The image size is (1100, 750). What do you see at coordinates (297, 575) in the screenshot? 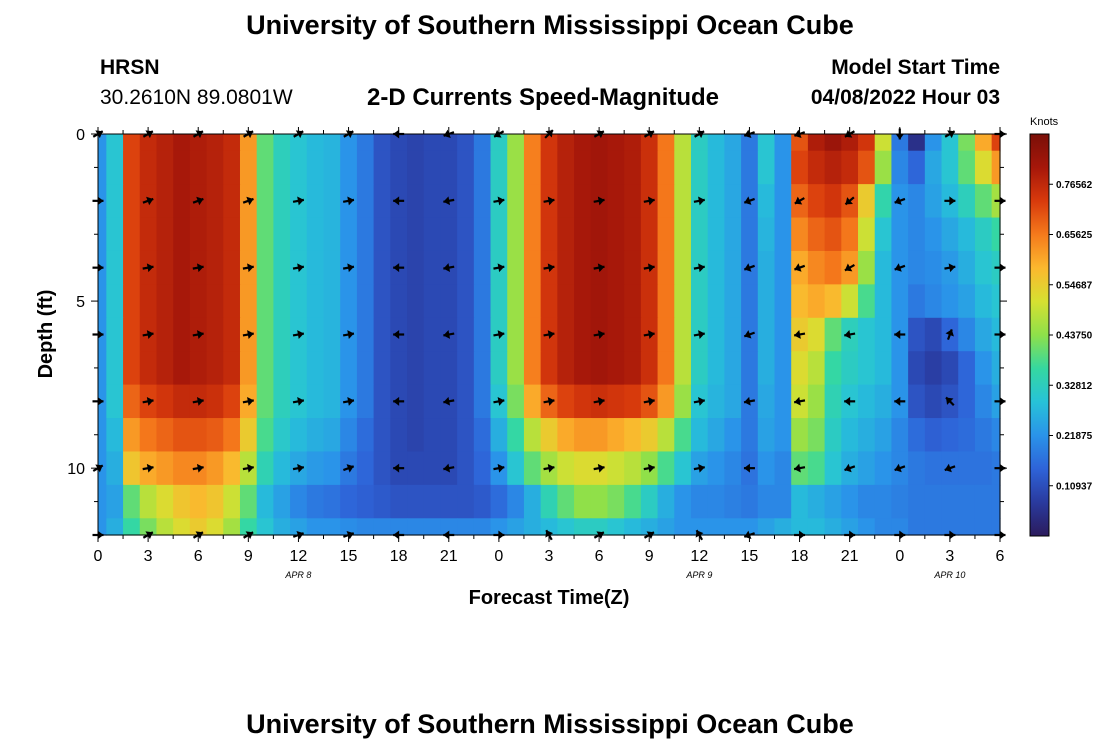
I see `date-label: APR 8` at bounding box center [297, 575].